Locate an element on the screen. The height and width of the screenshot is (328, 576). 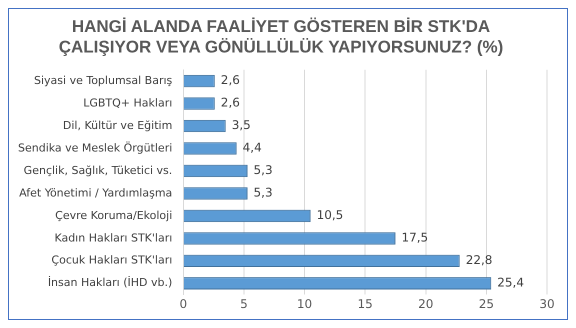
y-tick-label: Sendika ve Meslek Örgütleri is located at coordinates (95, 147).